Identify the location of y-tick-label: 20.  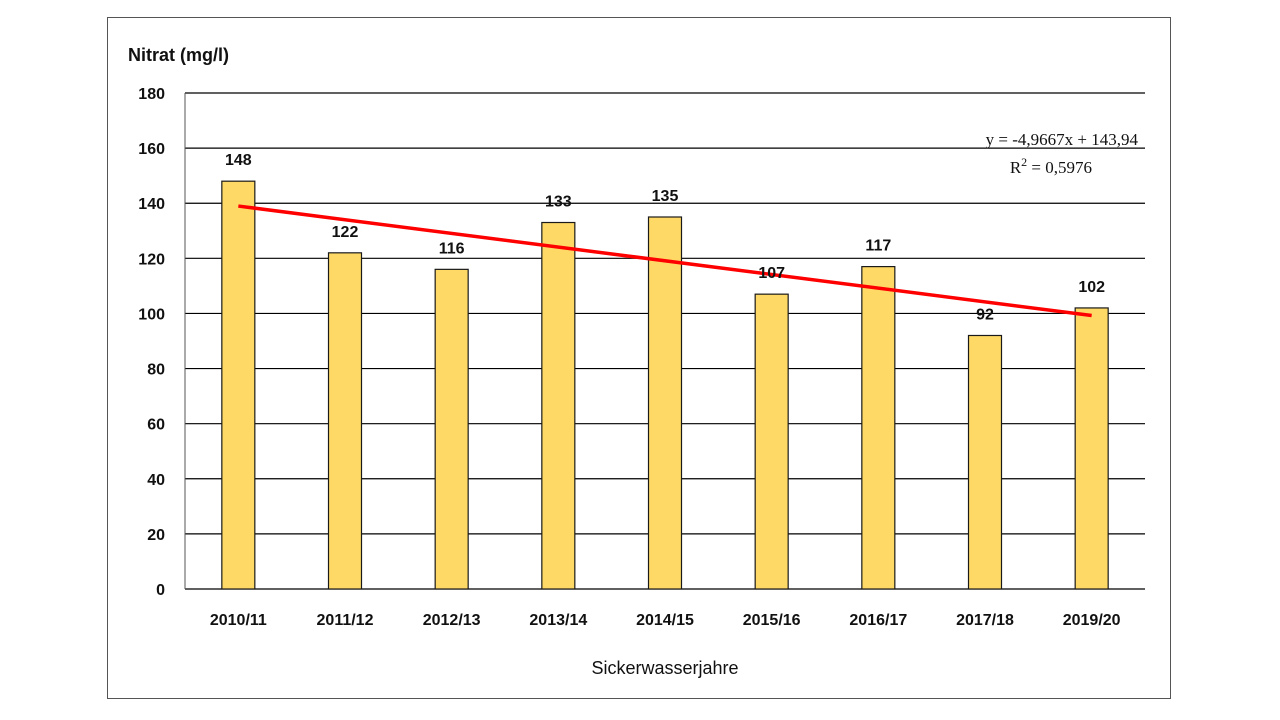
(156, 535).